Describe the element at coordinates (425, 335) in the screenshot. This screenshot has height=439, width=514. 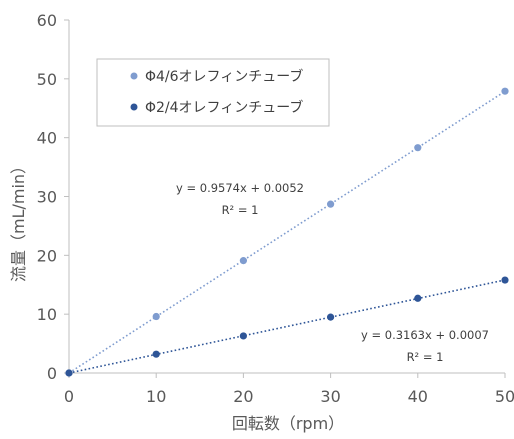
I see `equation-label-series-2: y = 0.3163x + 0.0007` at that location.